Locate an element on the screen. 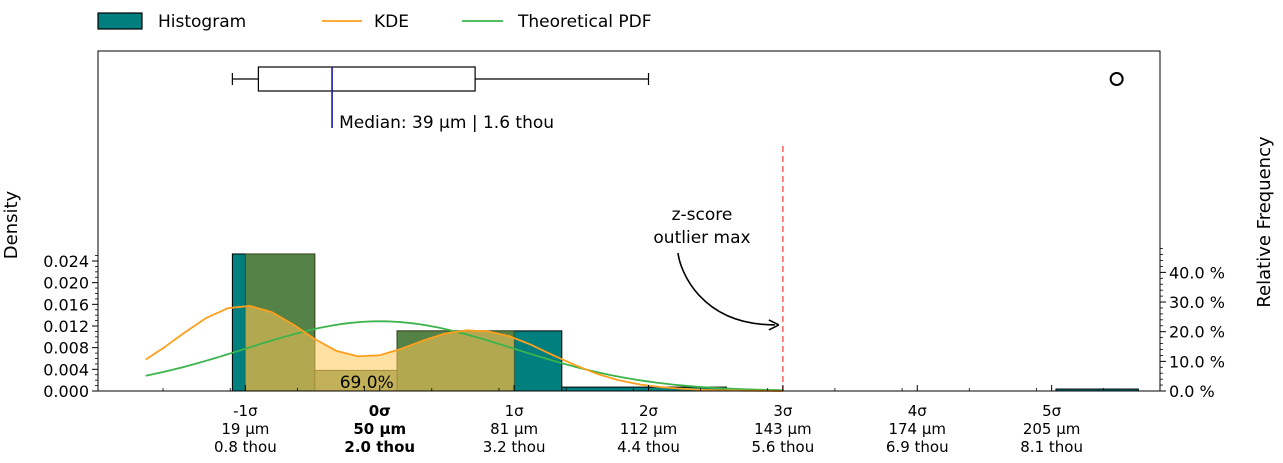 Image resolution: width=1283 pixels, height=463 pixels. annotations: z-score outlier max is located at coordinates (718, 268).